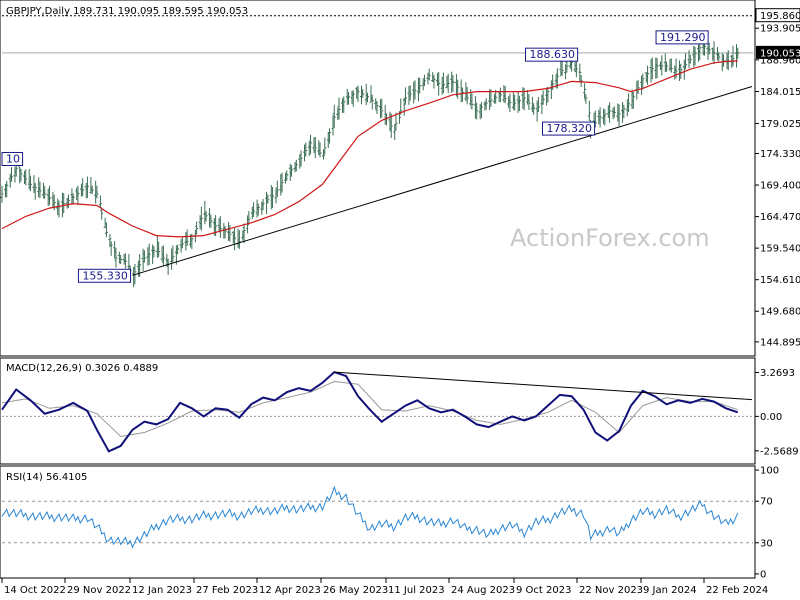 This screenshot has height=600, width=800. I want to click on x-axis-label: 29 Nov 2022, so click(99, 590).